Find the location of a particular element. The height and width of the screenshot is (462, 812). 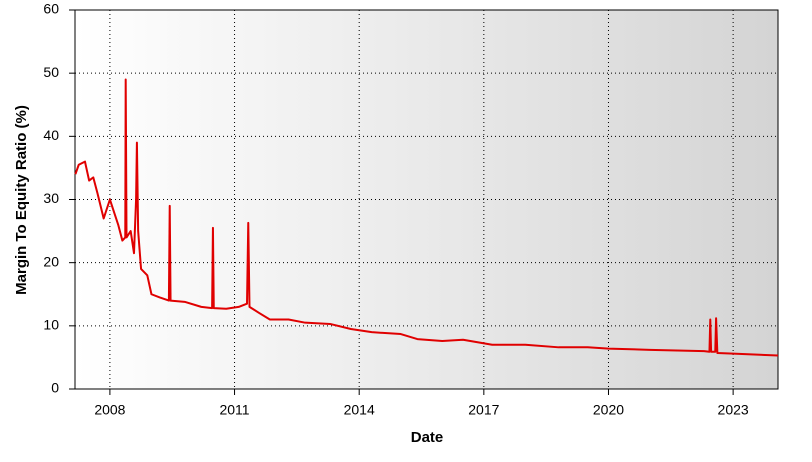

y-tick-label: 40 is located at coordinates (51, 135).